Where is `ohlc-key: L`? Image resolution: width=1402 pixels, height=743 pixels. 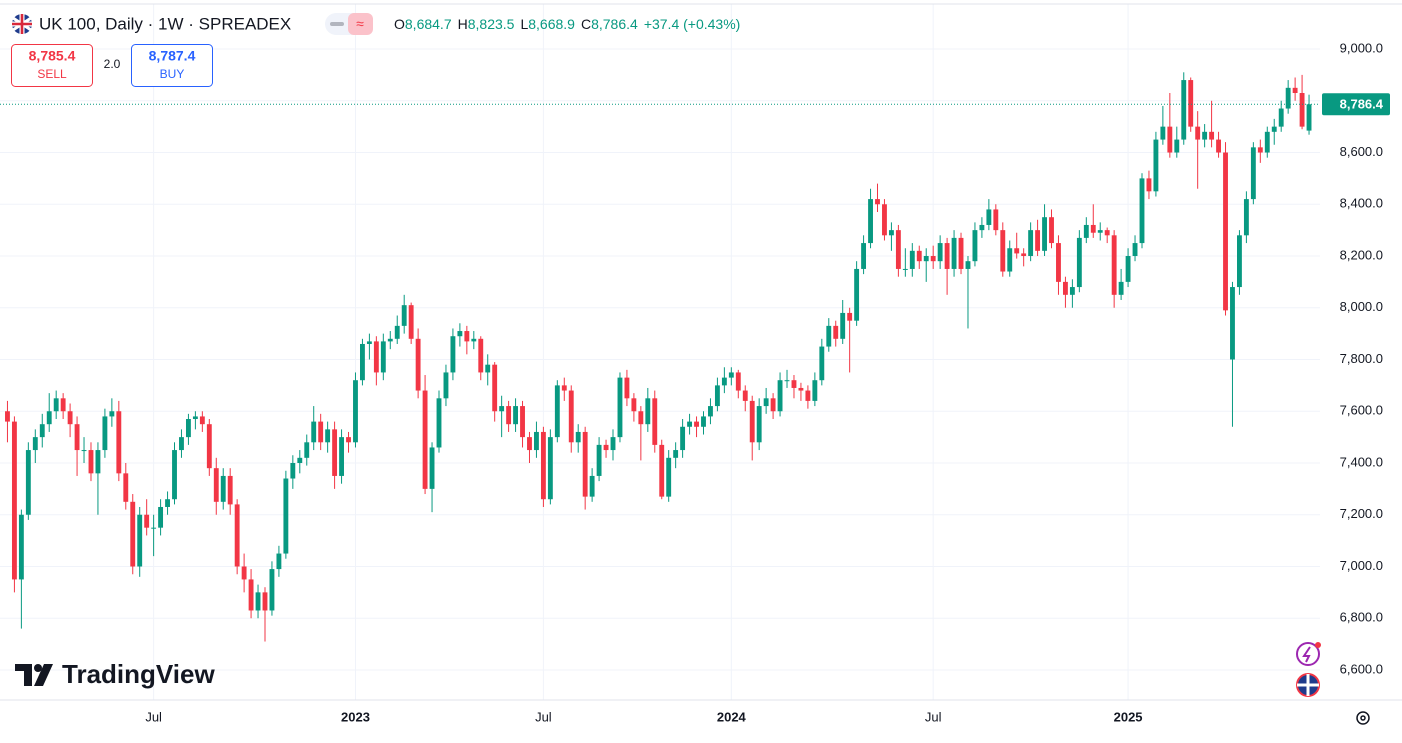
ohlc-key: L is located at coordinates (524, 24).